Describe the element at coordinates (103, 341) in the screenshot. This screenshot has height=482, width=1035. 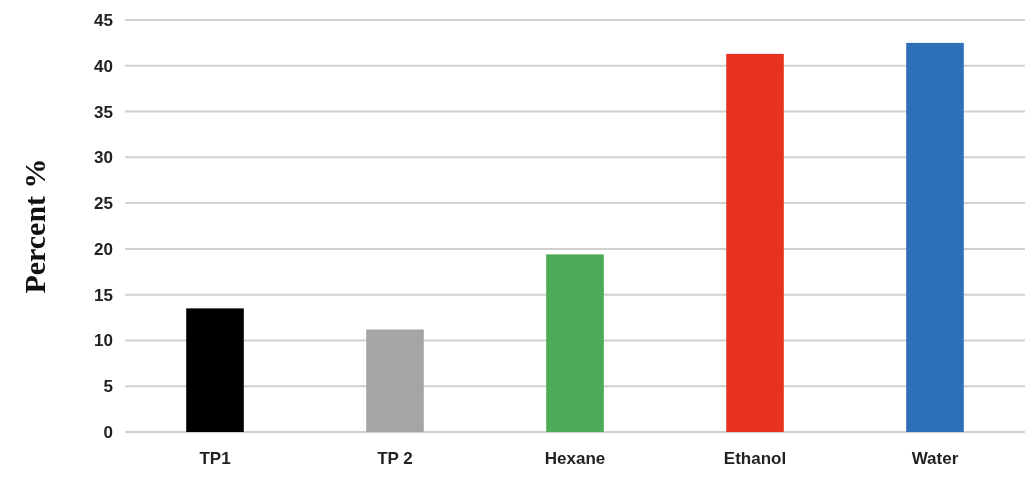
I see `y-tick-label: 10` at that location.